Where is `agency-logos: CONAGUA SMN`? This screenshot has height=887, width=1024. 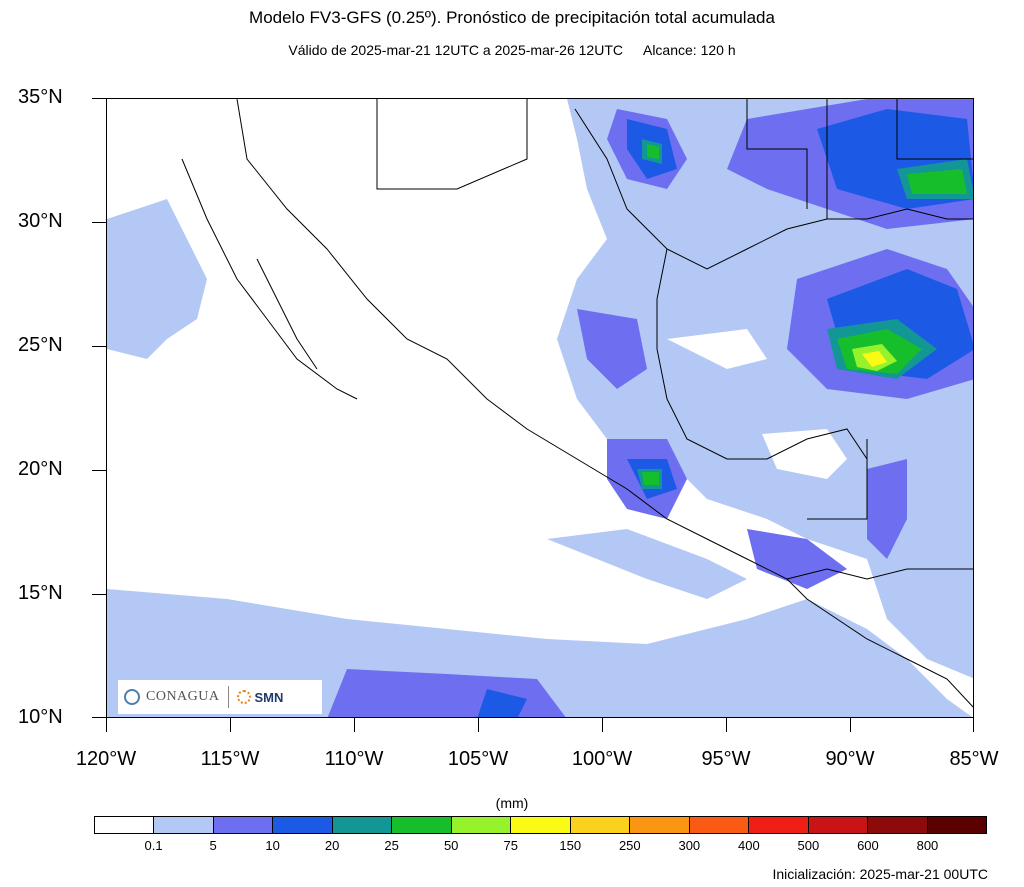 agency-logos: CONAGUA SMN is located at coordinates (220, 697).